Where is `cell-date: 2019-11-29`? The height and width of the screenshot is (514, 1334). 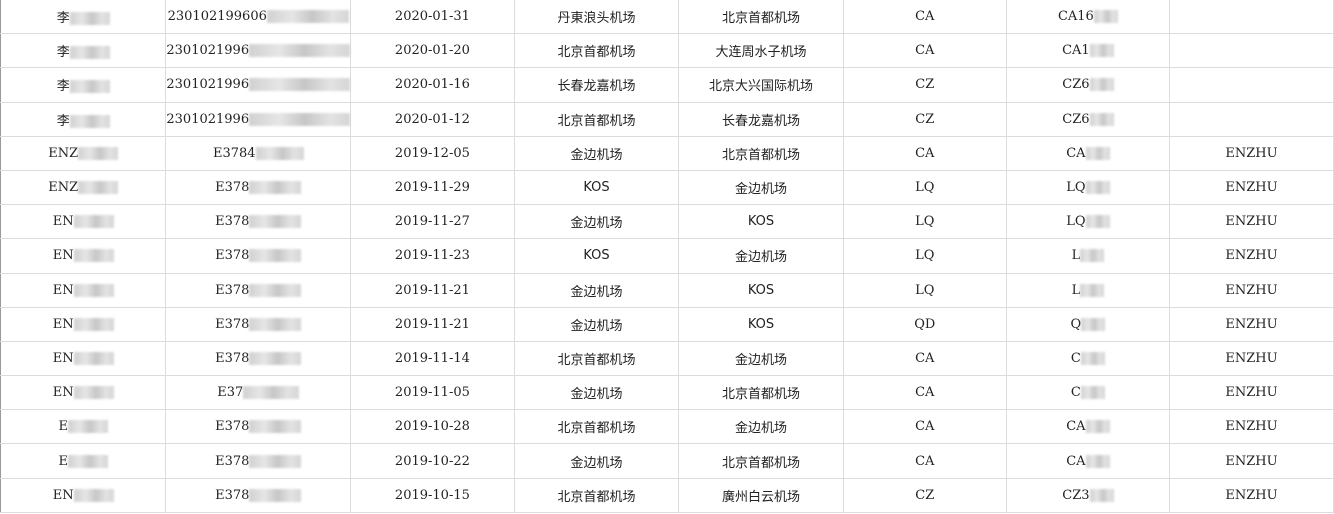 cell-date: 2019-11-29 is located at coordinates (432, 187).